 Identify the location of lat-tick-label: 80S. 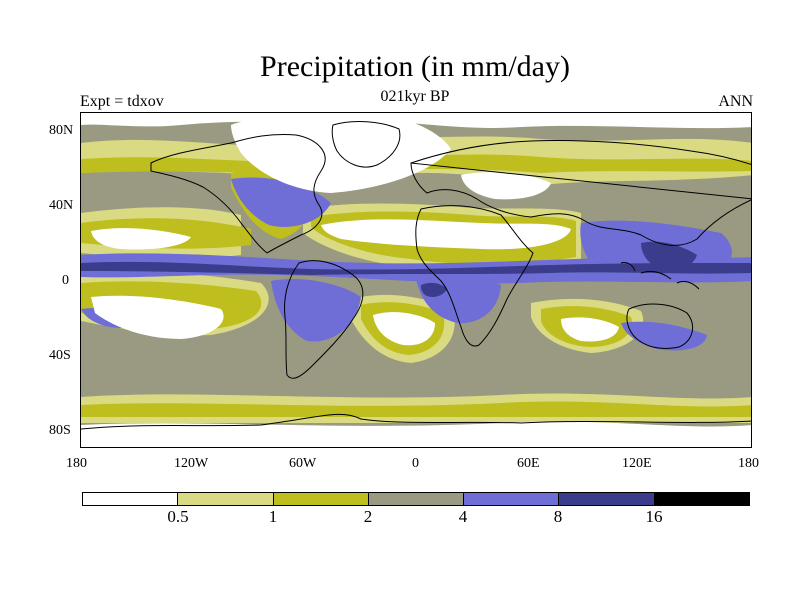
(60, 430).